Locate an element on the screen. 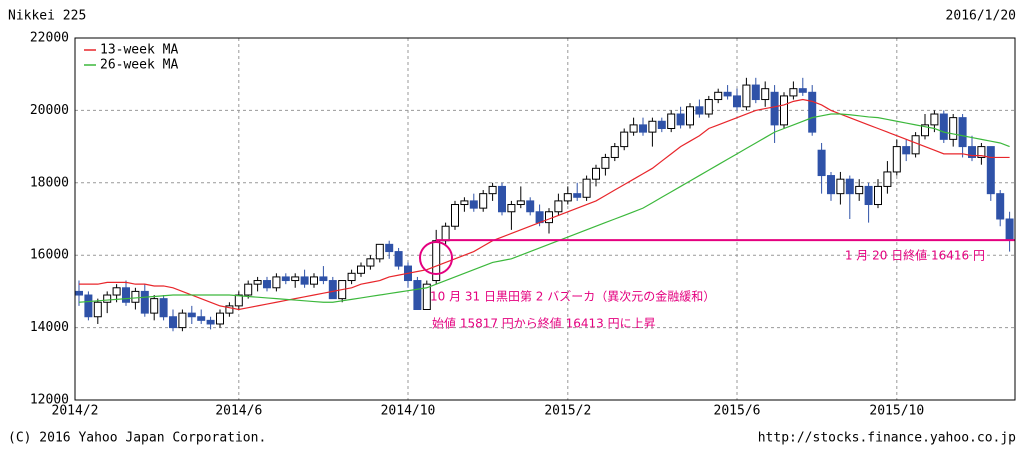  y-tick-label: 16000 is located at coordinates (49, 255).